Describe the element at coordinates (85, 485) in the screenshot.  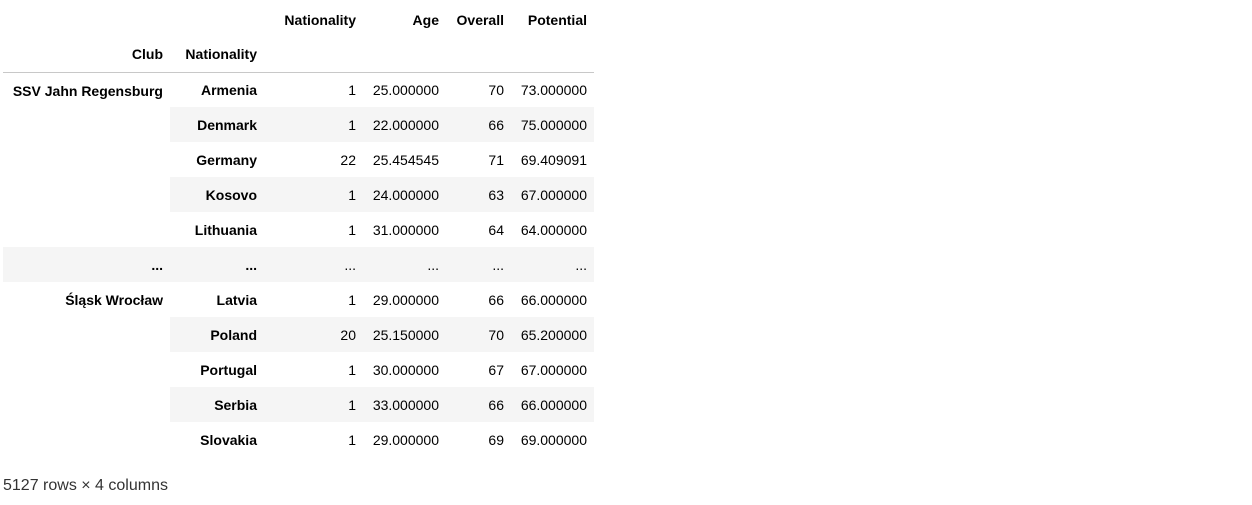
I see `dataframe-shape-text: 5127 rows × 4 columns` at that location.